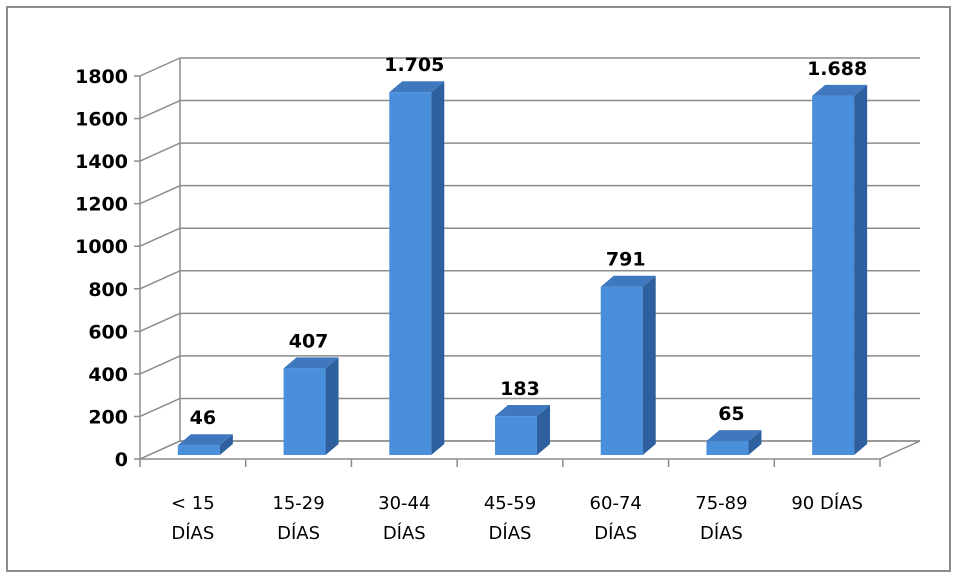  I want to click on x-tick-label: < 15 DÍAS, so click(193, 518).